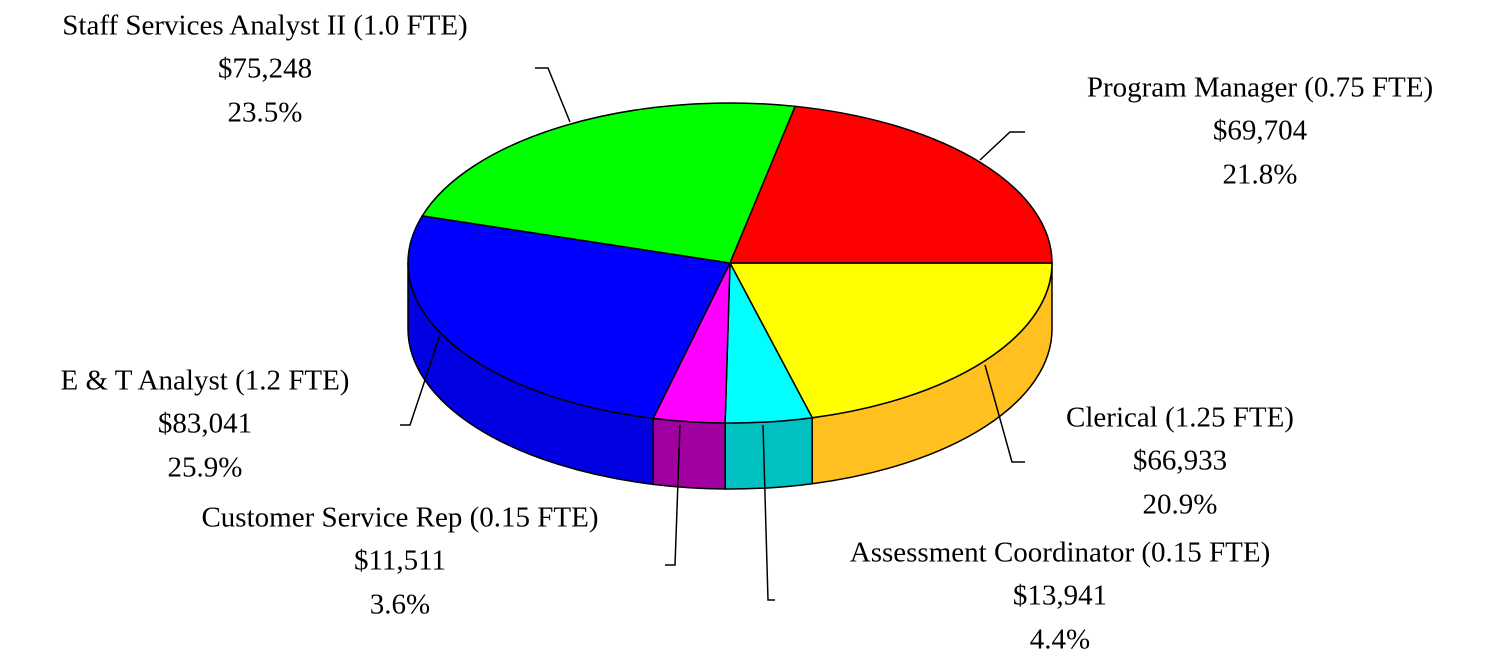  I want to click on percent-label: 20.9%, so click(1180, 505).